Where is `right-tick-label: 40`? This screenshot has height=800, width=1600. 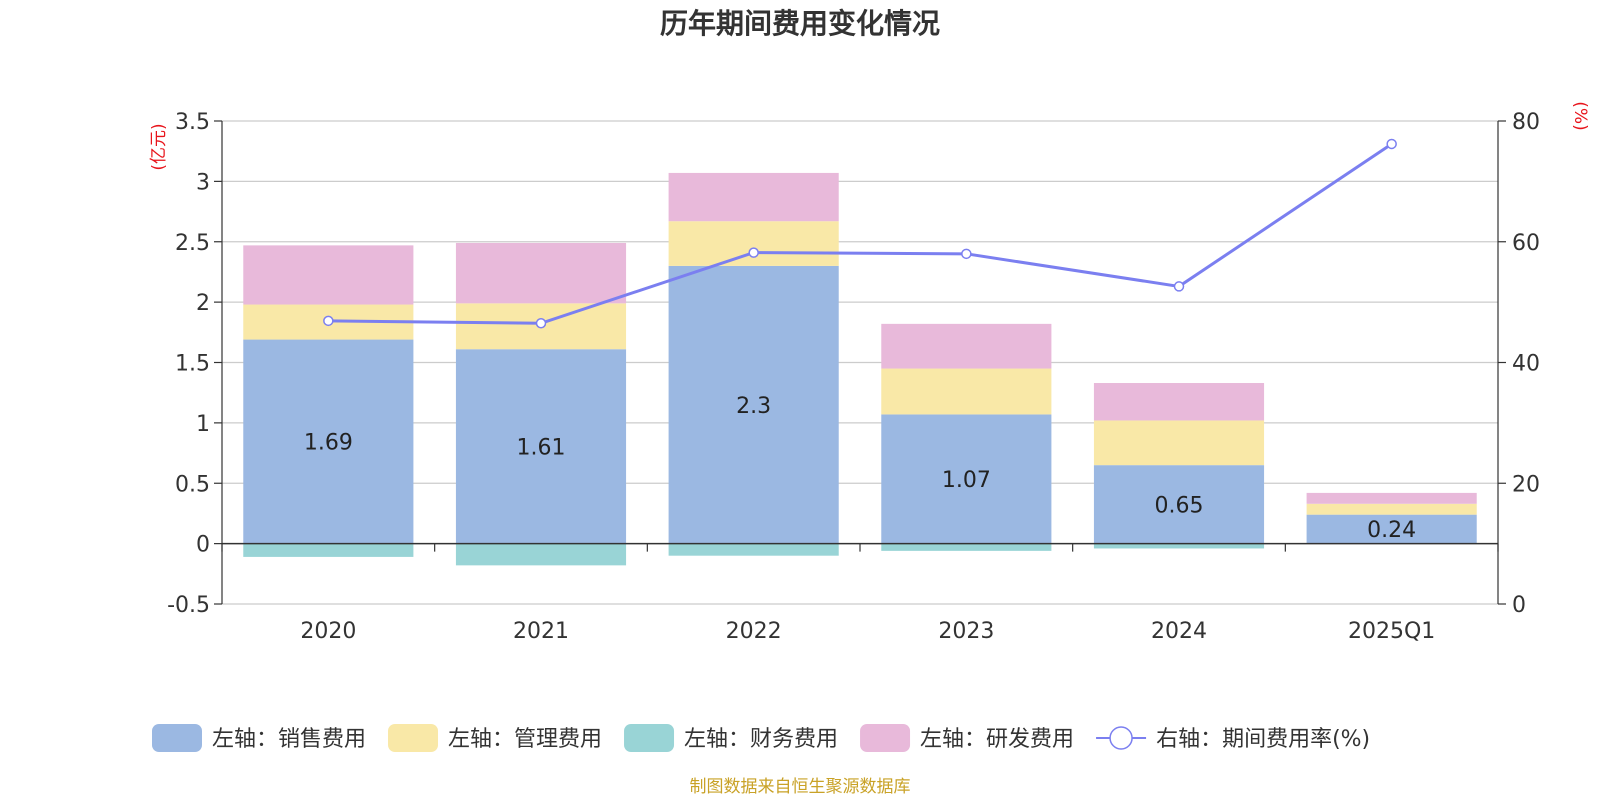
right-tick-label: 40 is located at coordinates (1526, 364).